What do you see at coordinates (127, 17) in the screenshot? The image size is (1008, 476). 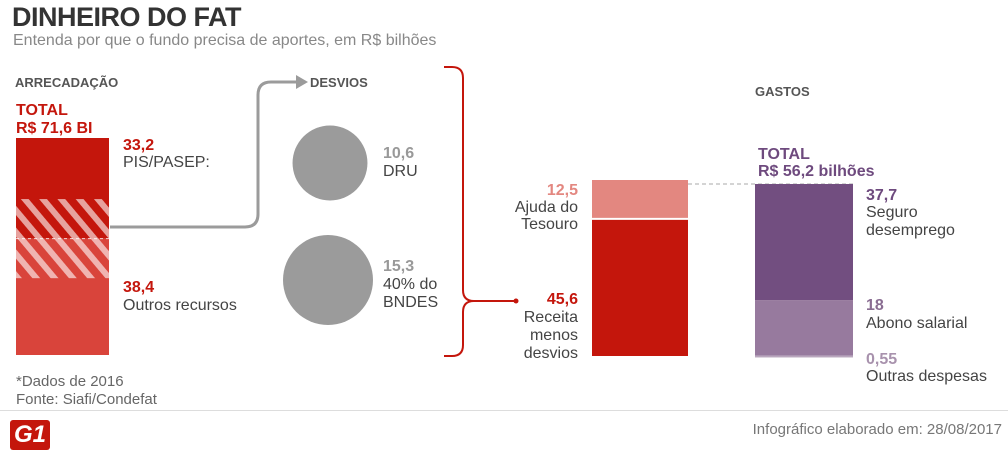 I see `page-title: DINHEIRO DO FAT` at bounding box center [127, 17].